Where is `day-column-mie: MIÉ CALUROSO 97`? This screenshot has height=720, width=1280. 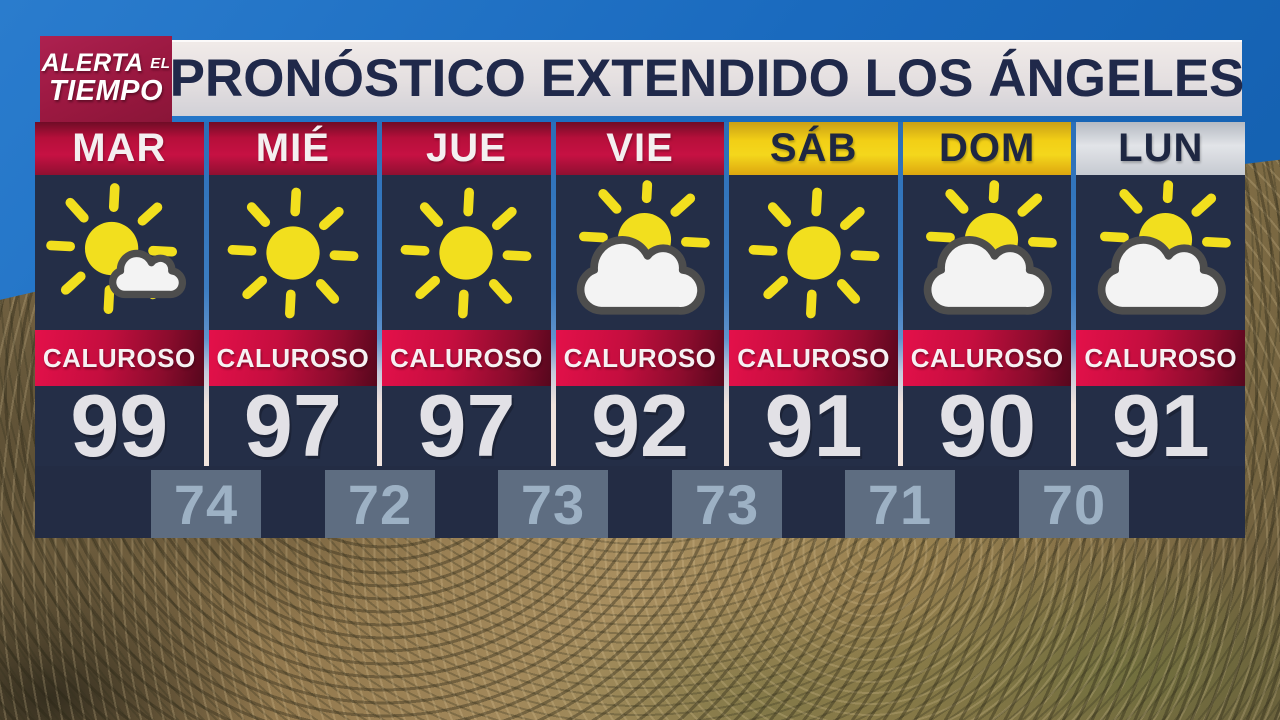 day-column-mie: MIÉ CALUROSO 97 is located at coordinates (293, 330).